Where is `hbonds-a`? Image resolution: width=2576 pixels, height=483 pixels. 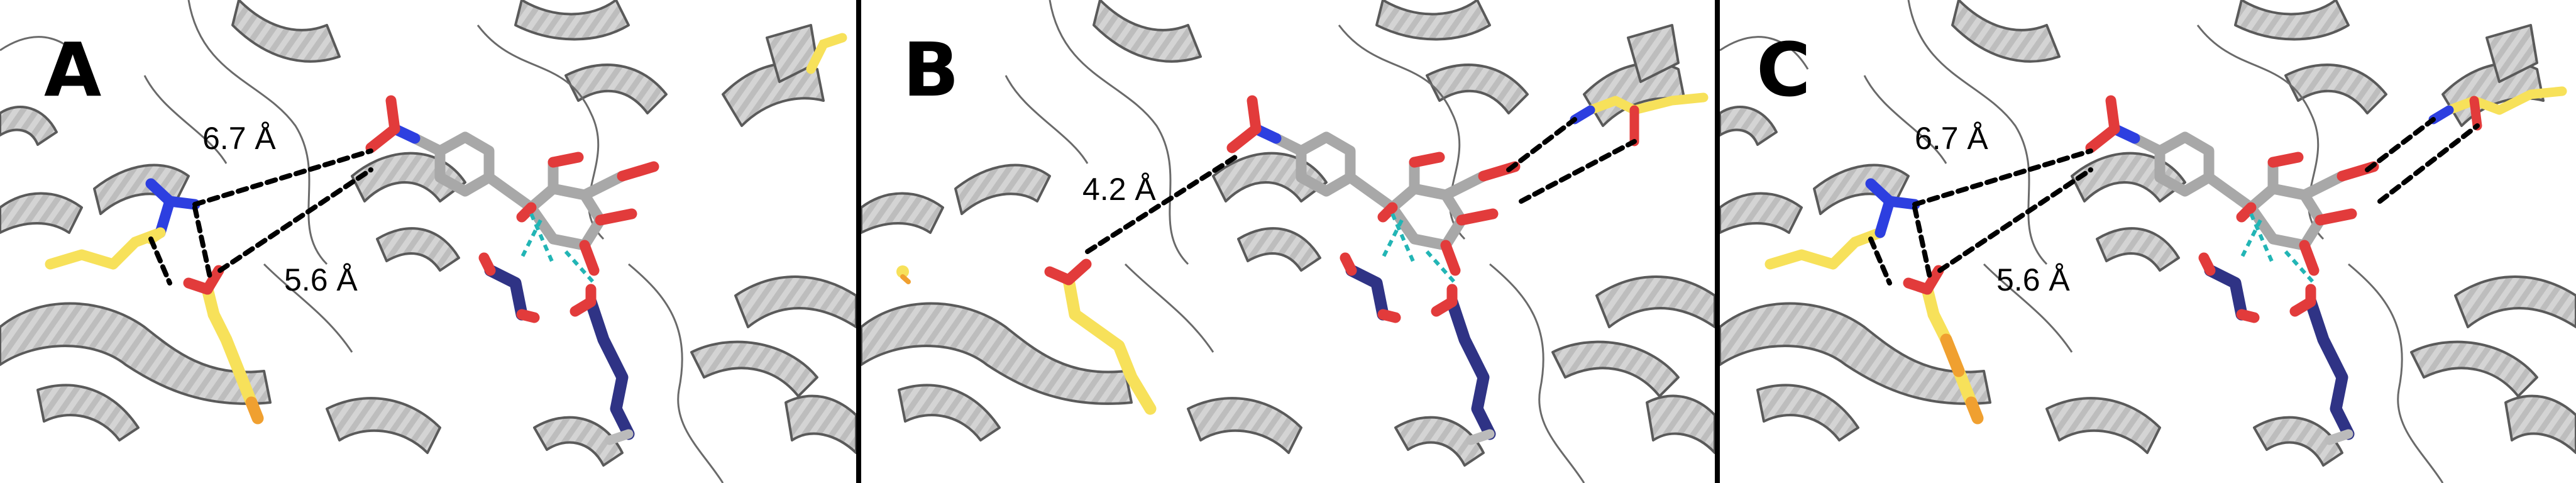 hbonds-a is located at coordinates (558, 249).